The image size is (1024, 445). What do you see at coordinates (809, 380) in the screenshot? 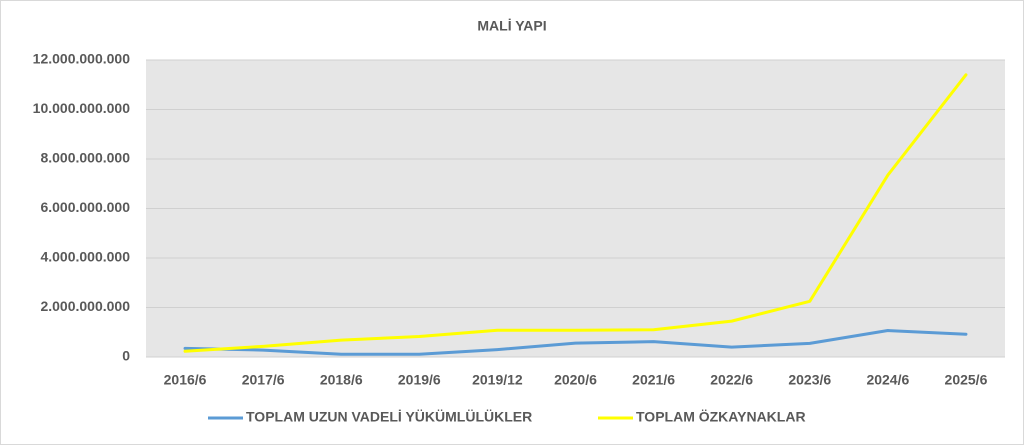
I see `x-tick-label: 2023/6` at bounding box center [809, 380].